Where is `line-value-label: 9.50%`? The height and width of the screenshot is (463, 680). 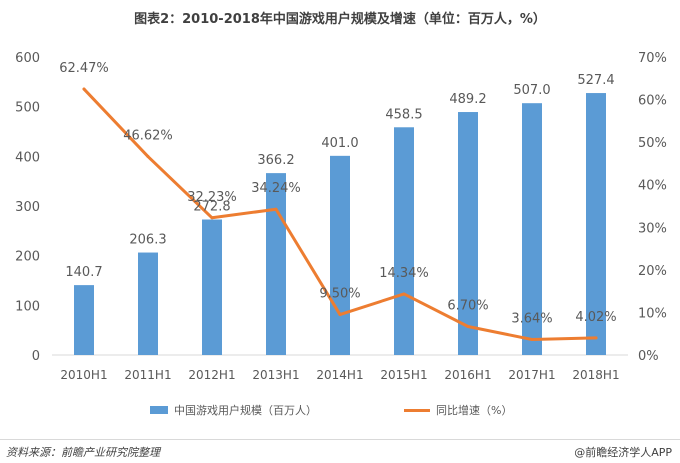 line-value-label: 9.50% is located at coordinates (339, 294).